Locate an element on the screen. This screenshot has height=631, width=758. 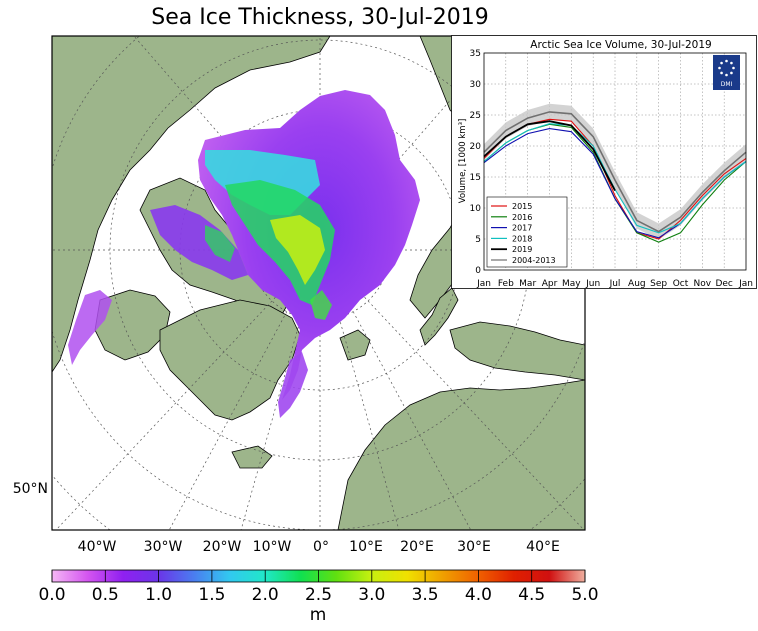
lon-label: 20°E is located at coordinates (417, 547).